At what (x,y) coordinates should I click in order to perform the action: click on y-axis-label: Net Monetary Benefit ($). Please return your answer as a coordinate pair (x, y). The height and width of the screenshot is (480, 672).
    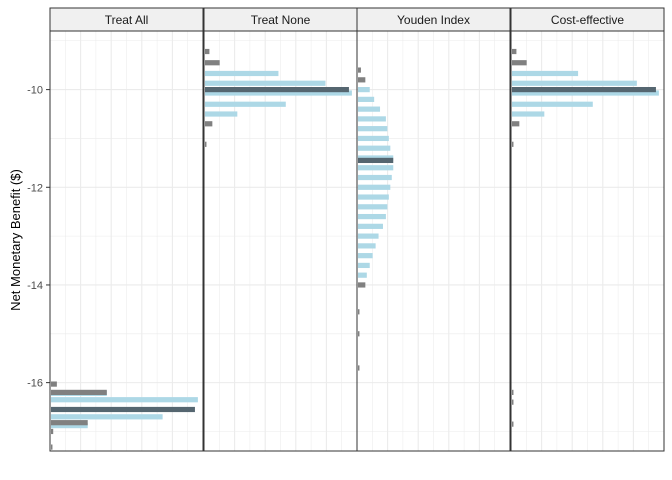
    Looking at the image, I should click on (15, 240).